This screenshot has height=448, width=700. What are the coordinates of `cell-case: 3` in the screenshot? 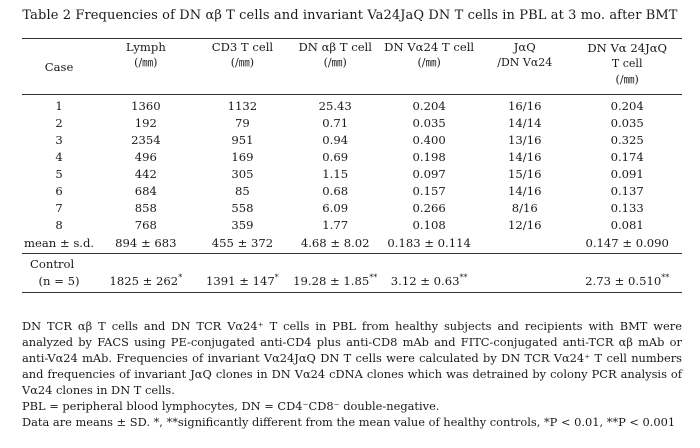 It's located at (59, 140).